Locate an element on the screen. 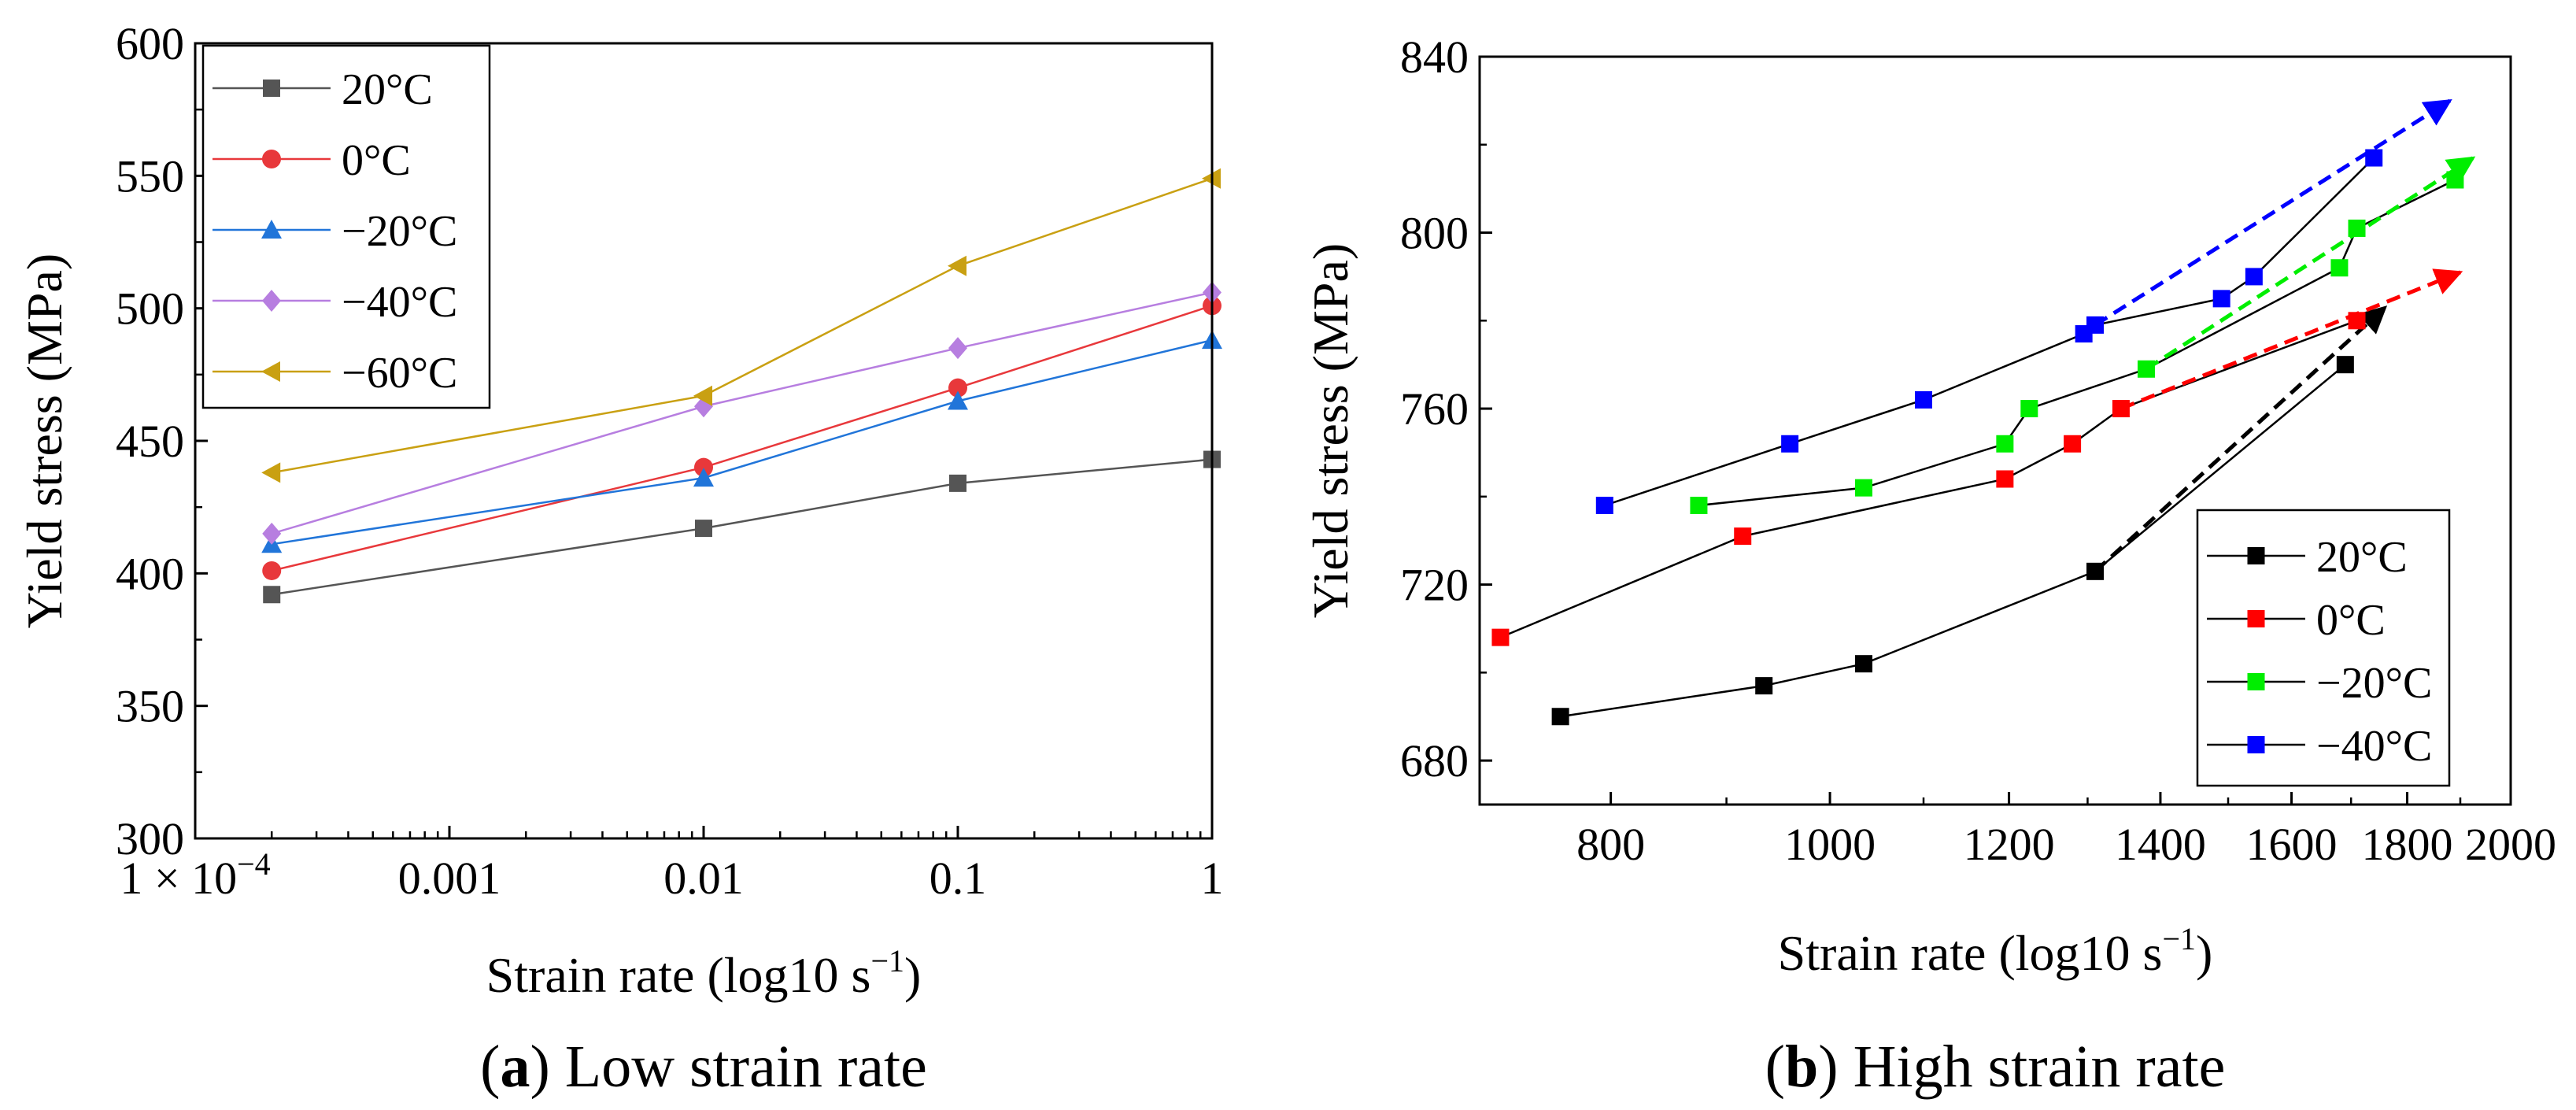  x-tick-label: 800 is located at coordinates (1610, 844).